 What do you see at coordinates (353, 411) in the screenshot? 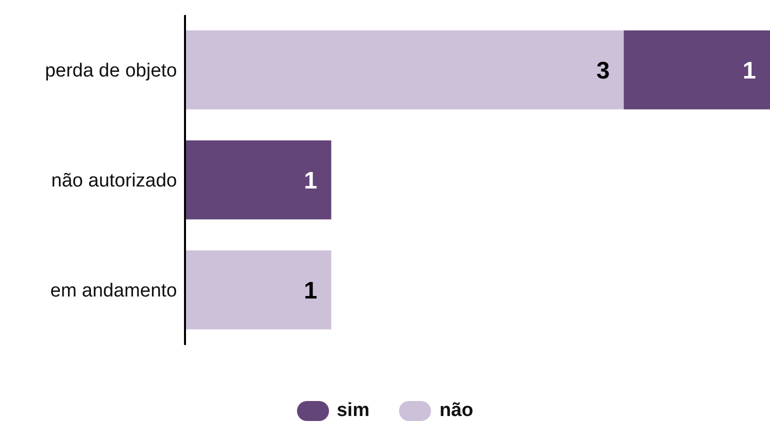
I see `legend-label: sim` at bounding box center [353, 411].